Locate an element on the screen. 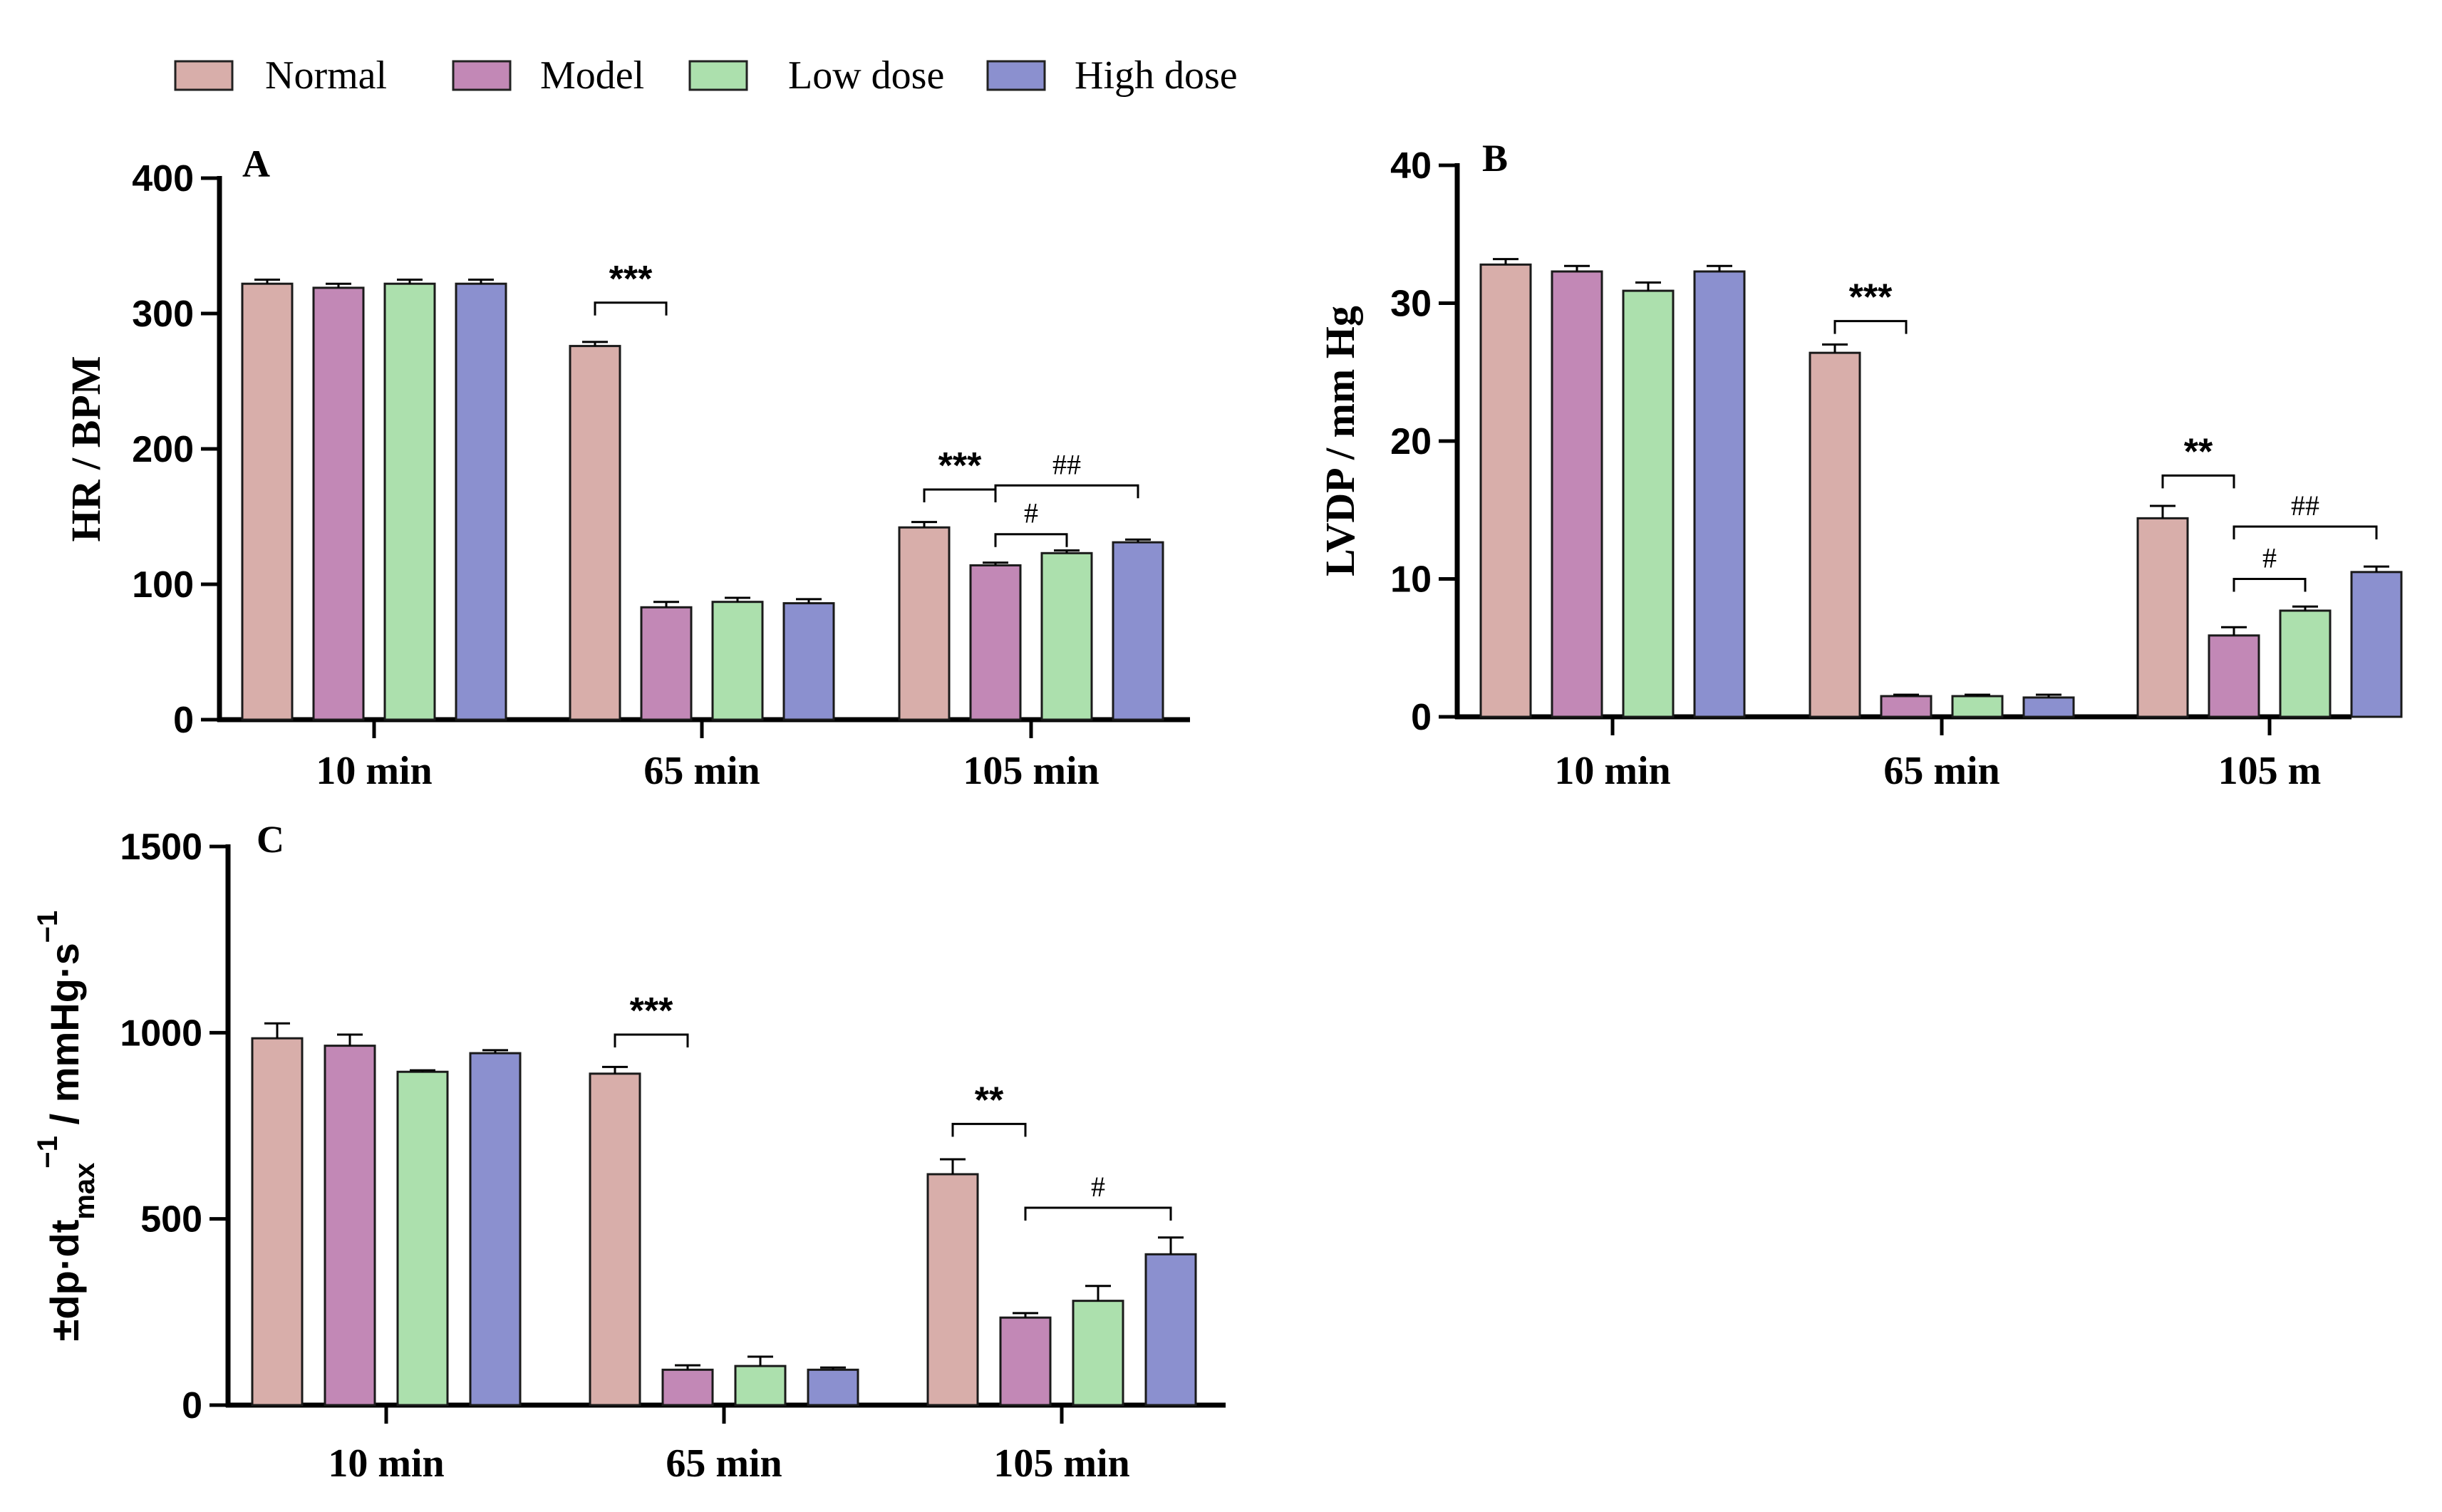 This screenshot has width=2442, height=1512. panel-b-category-label: 105 m is located at coordinates (2270, 771).